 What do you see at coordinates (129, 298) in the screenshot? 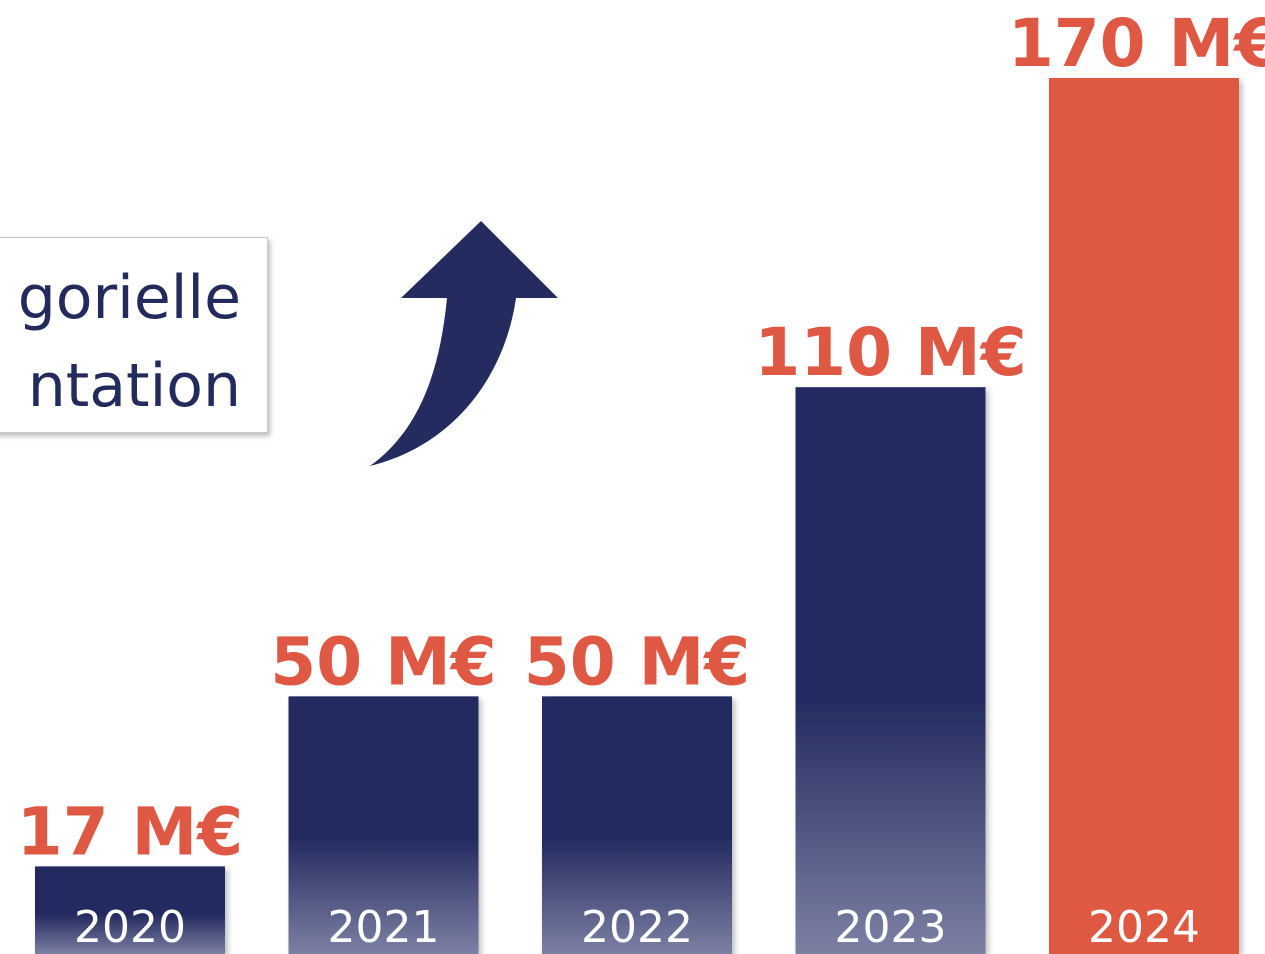
I see `annotation-line-1: gorielle` at bounding box center [129, 298].